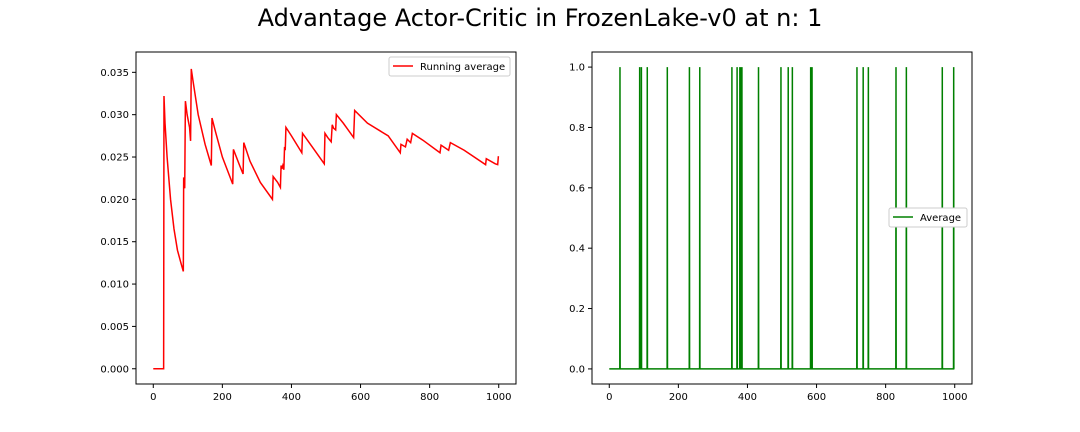 This screenshot has width=1080, height=432. I want to click on left-legend: Running average, so click(449, 66).